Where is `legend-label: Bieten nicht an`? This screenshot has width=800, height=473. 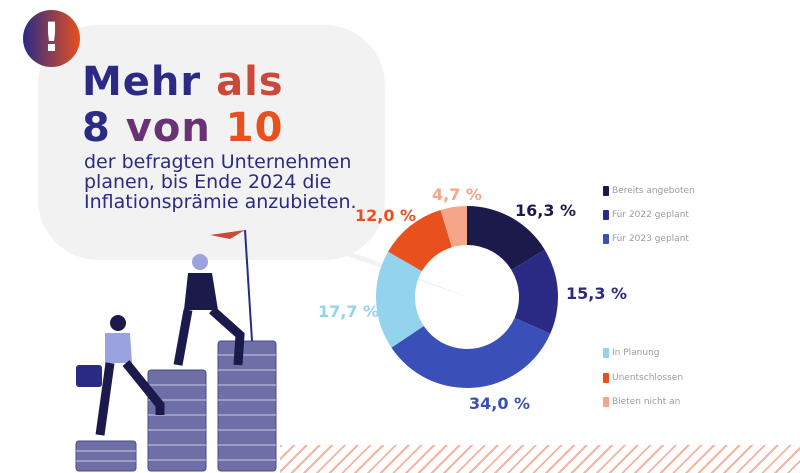 legend-label: Bieten nicht an is located at coordinates (646, 402).